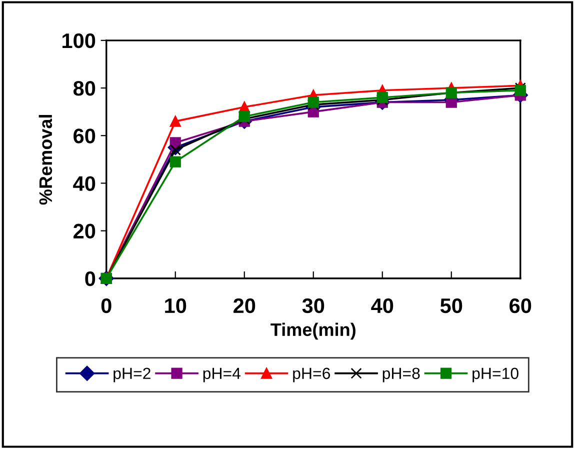 The image size is (575, 449). I want to click on x-tick-label: 20, so click(245, 306).